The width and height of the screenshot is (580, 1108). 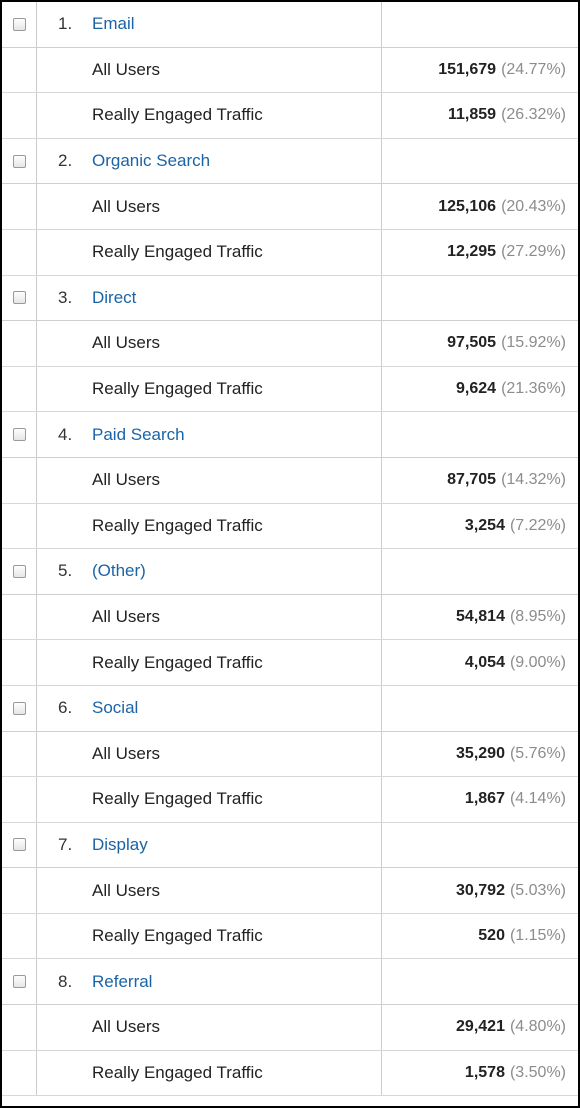 I want to click on channel-row-paid-search: 4. Paid Search, so click(x=290, y=435).